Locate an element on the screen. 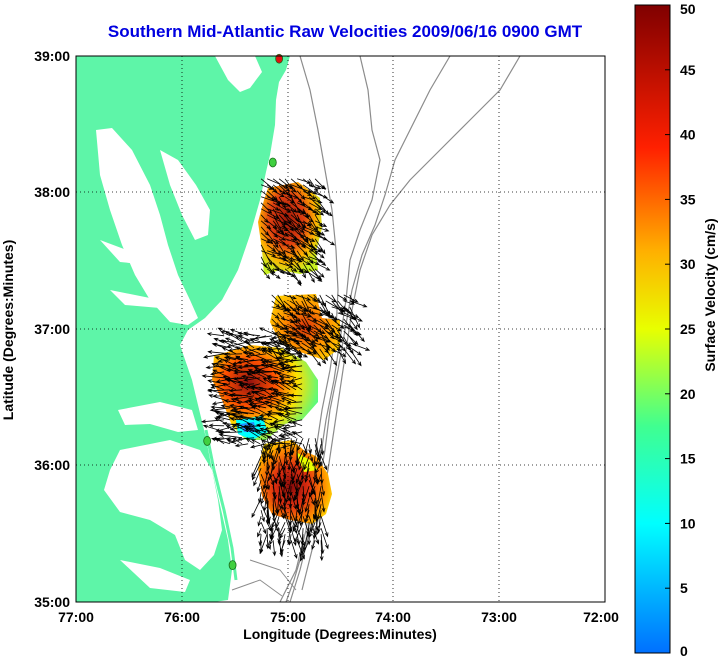 This screenshot has height=659, width=724. lat-tick: 39:00 is located at coordinates (52, 56).